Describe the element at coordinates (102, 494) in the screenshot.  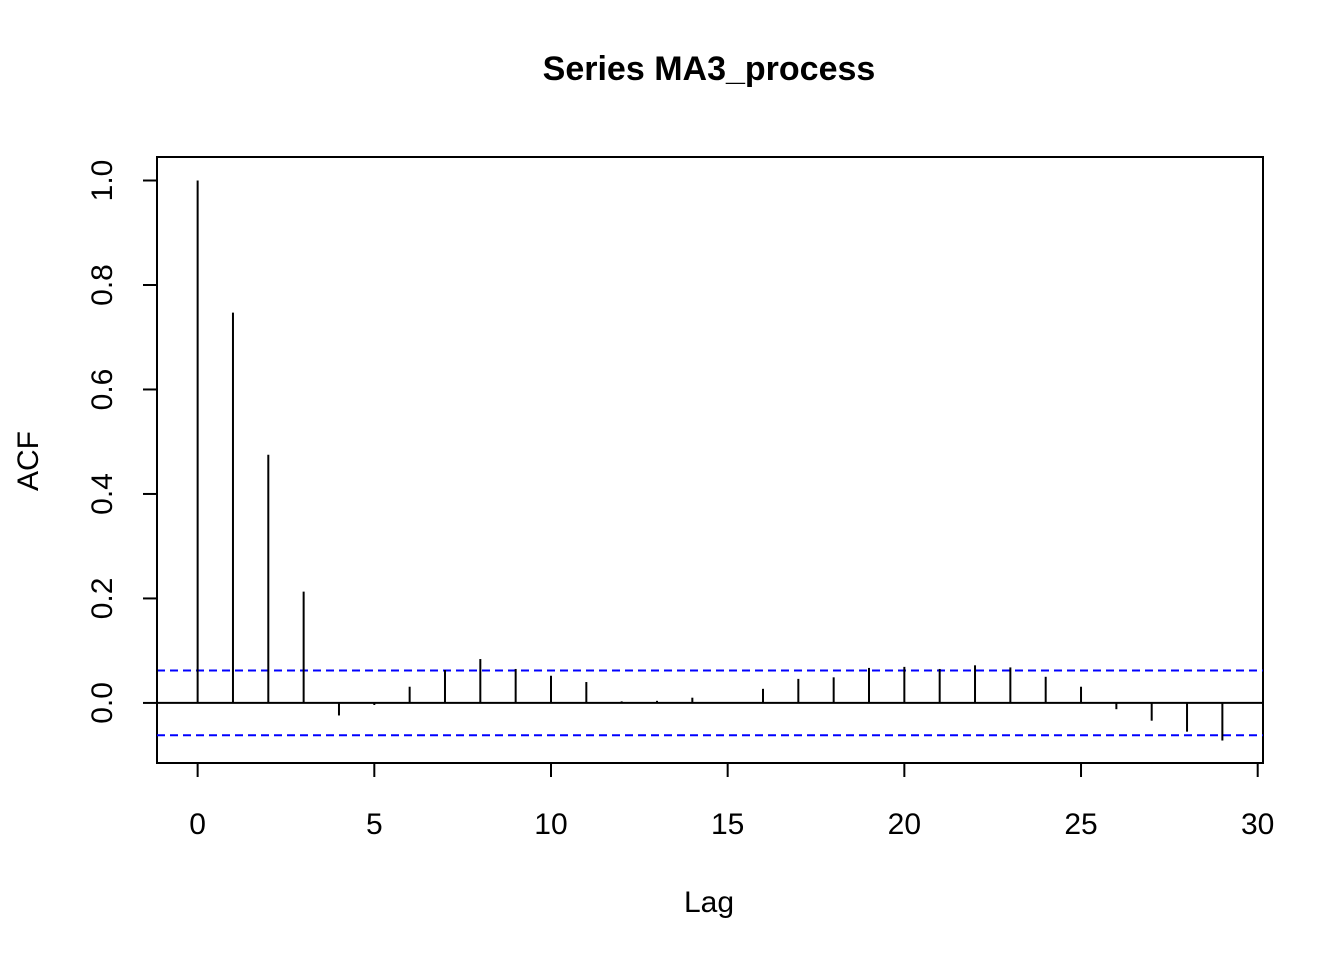
I see `y-tick-label: 0.4` at that location.